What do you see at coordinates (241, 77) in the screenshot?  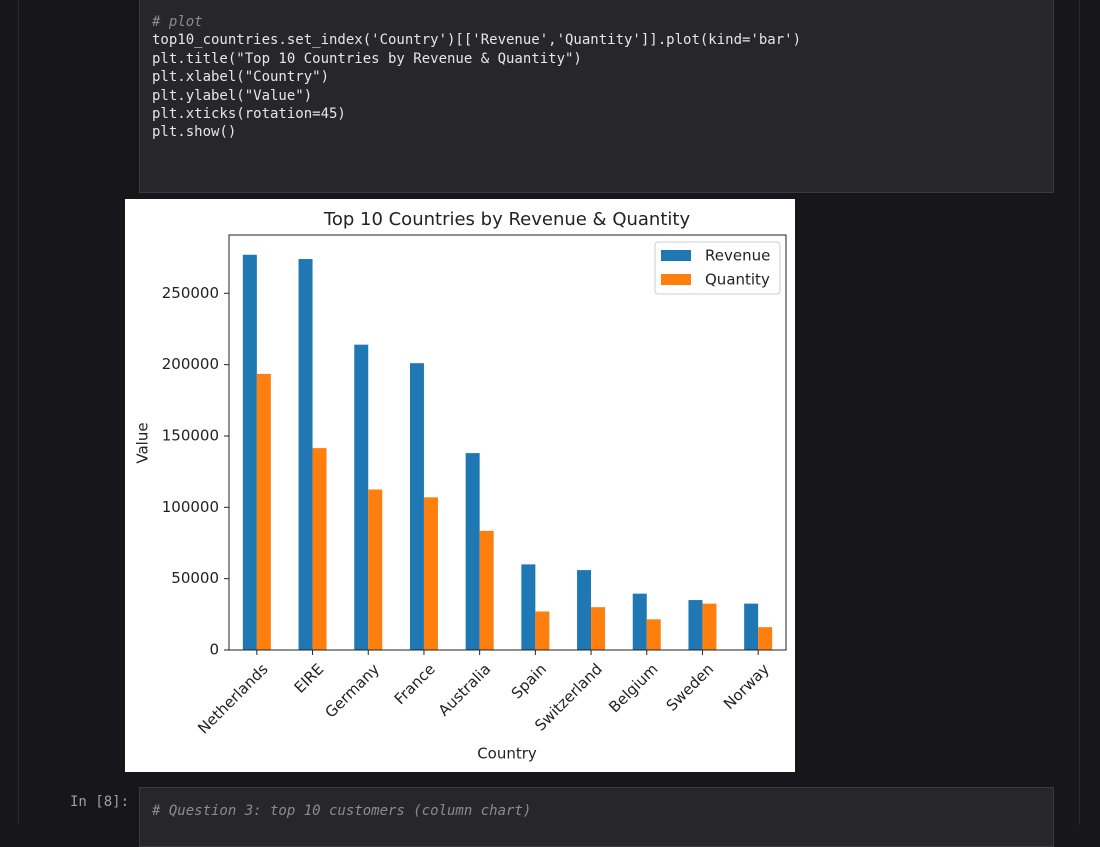 I see `code-line: plt.xlabel("Country")` at bounding box center [241, 77].